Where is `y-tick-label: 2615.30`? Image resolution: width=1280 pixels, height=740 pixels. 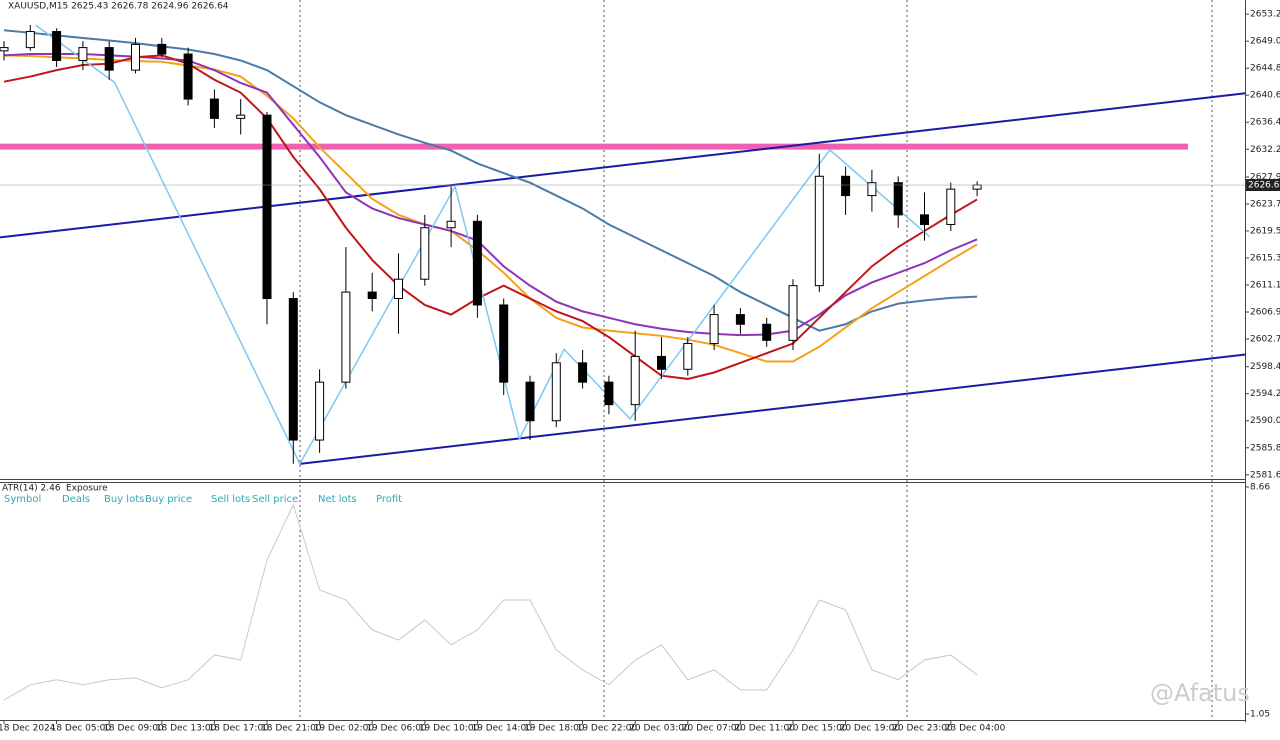
y-tick-label: 2615.30 is located at coordinates (1265, 258).